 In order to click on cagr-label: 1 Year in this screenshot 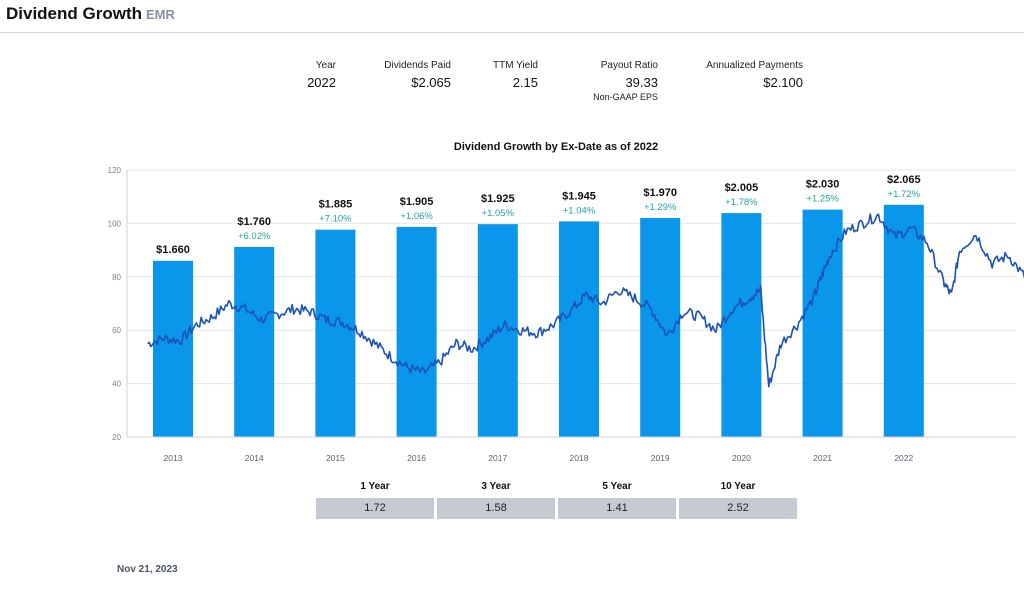, I will do `click(375, 486)`.